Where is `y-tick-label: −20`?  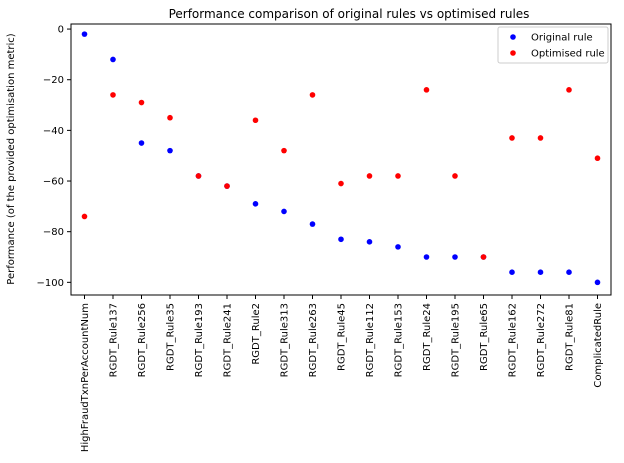
y-tick-label: −20 is located at coordinates (53, 80).